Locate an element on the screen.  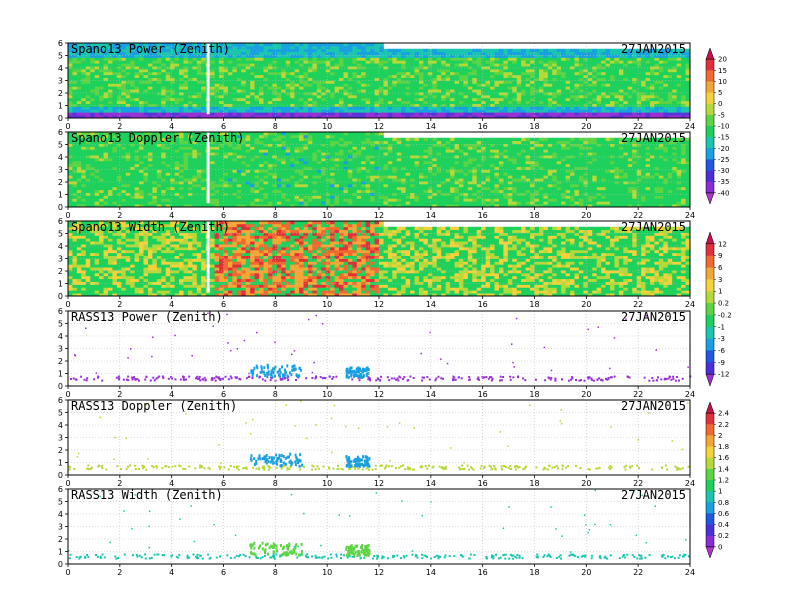
panel-title: RASS13 Power (Zenith) is located at coordinates (147, 317).